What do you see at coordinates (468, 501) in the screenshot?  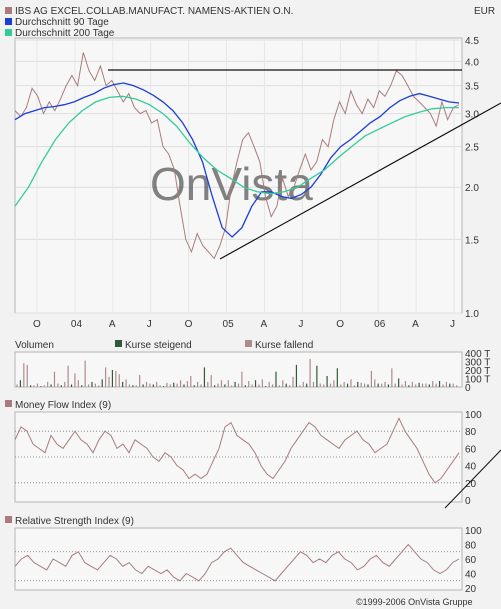 I see `mfi-y-tick-label: 0` at bounding box center [468, 501].